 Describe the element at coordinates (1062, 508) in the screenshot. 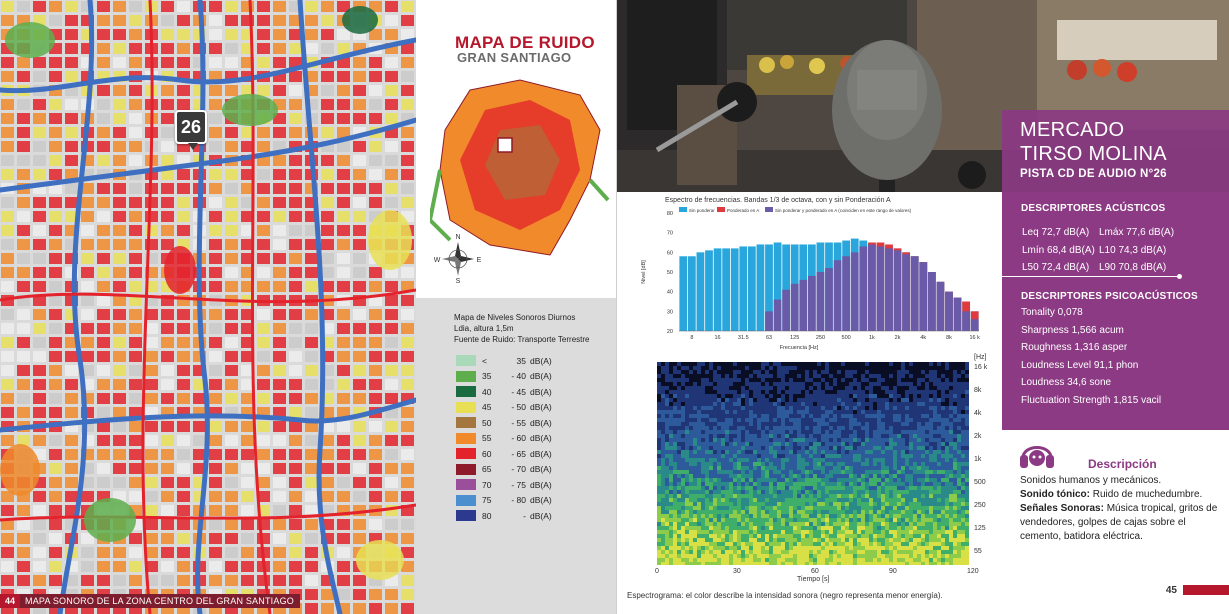

I see `signals-label: Señales Sonoras:` at that location.